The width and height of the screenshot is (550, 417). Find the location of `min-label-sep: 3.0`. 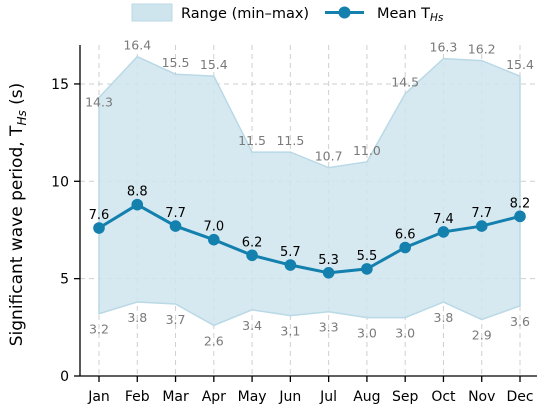

min-label-sep: 3.0 is located at coordinates (405, 333).